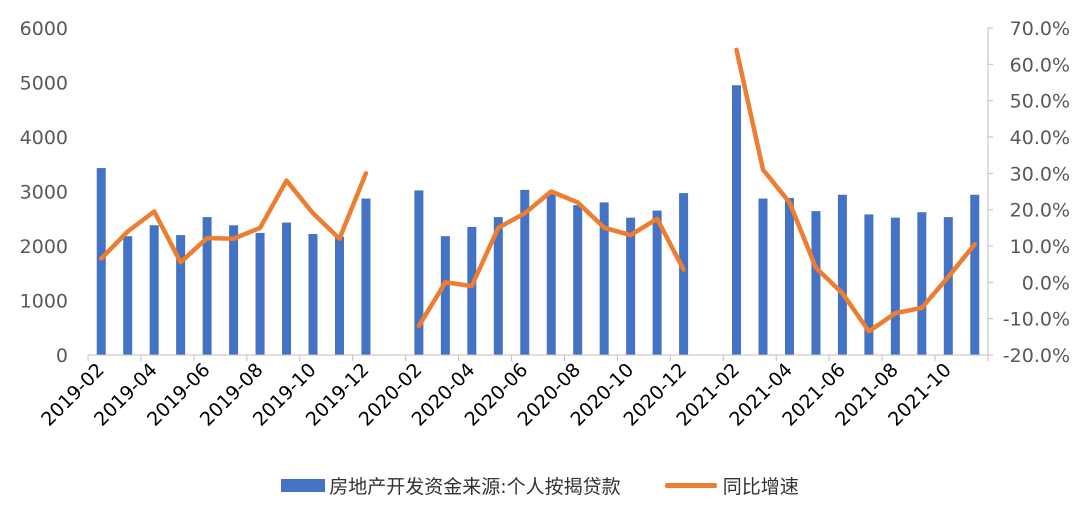 The width and height of the screenshot is (1080, 507). What do you see at coordinates (44, 302) in the screenshot?
I see `y-left-tick-label: 1000` at bounding box center [44, 302].